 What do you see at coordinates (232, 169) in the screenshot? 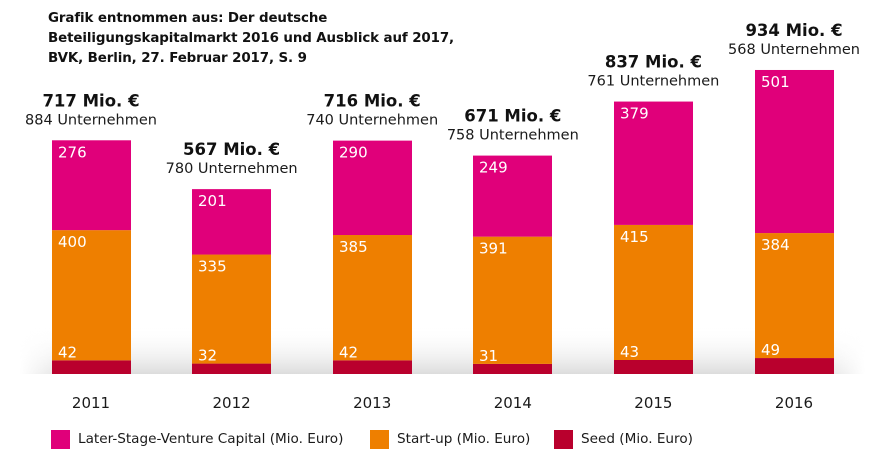
I see `company-count-label: 780 Unternehmen` at bounding box center [232, 169].